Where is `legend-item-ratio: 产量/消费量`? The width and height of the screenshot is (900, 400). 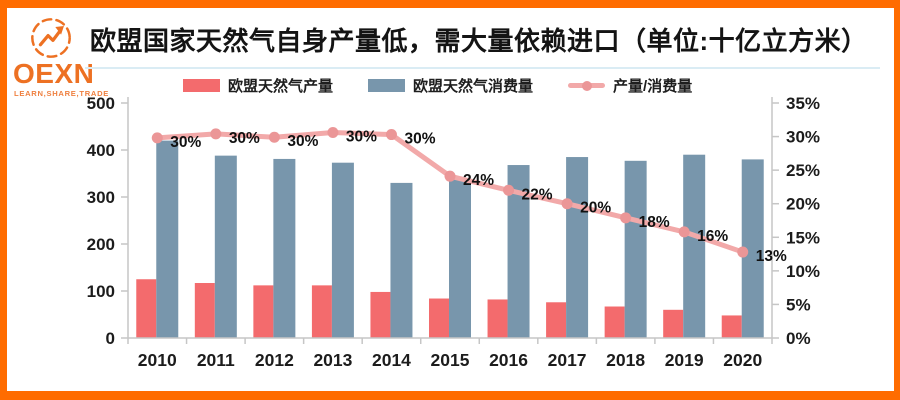
legend-item-ratio: 产量/消费量 is located at coordinates (630, 85).